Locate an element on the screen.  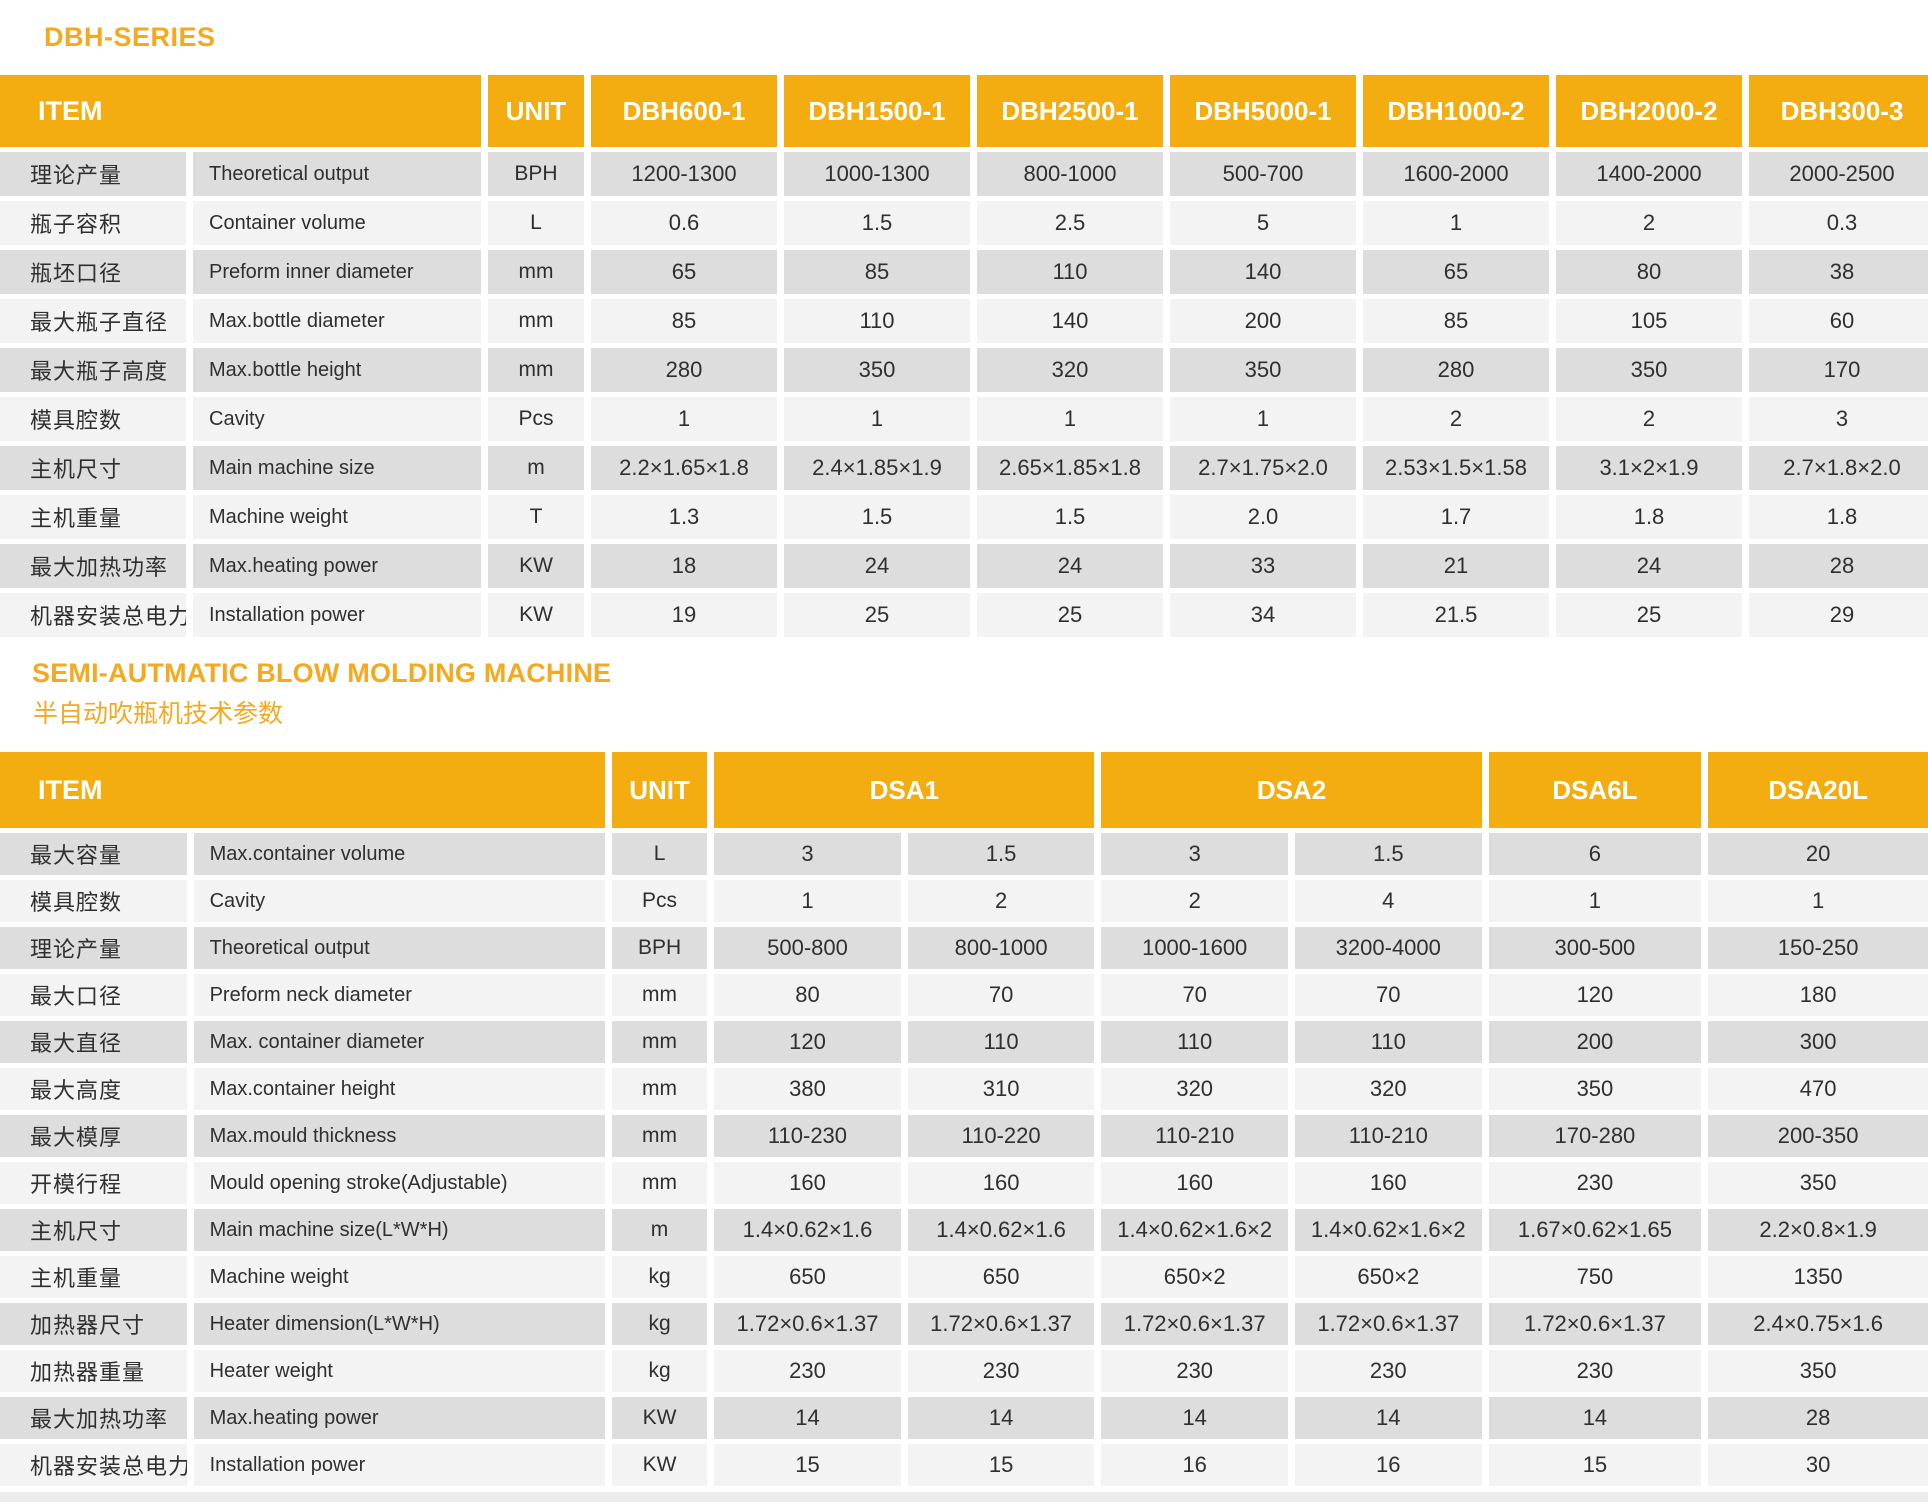
spec-value: 1.67×0.62×1.65 is located at coordinates (1595, 1230).